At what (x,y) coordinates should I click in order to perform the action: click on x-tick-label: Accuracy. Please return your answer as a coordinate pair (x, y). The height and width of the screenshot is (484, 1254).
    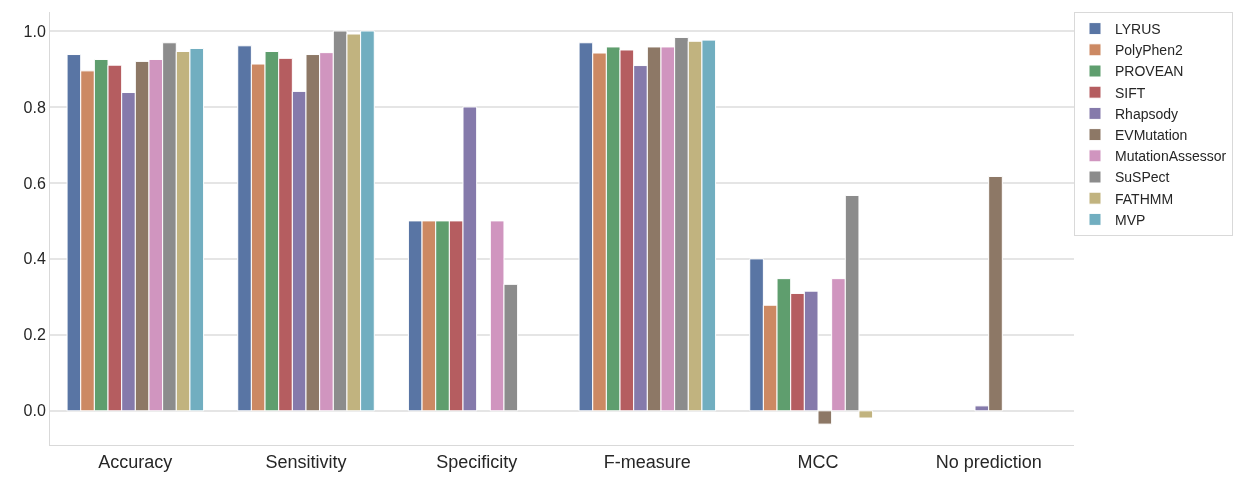
    Looking at the image, I should click on (135, 461).